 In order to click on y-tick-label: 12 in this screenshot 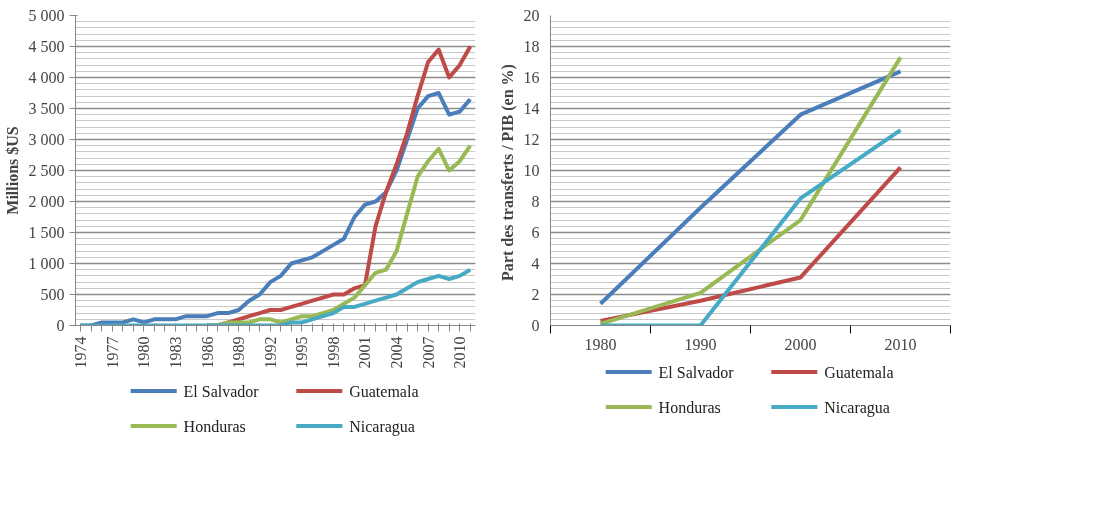, I will do `click(531, 139)`.